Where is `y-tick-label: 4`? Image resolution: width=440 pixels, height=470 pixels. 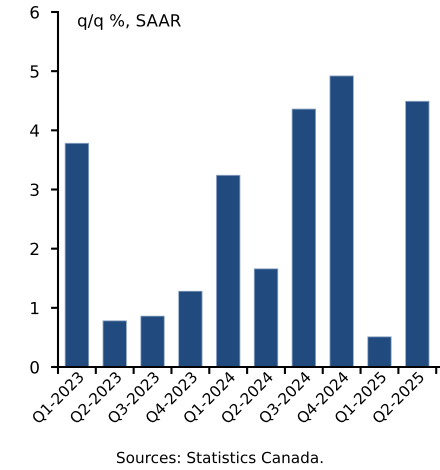
y-tick-label: 4 is located at coordinates (35, 130).